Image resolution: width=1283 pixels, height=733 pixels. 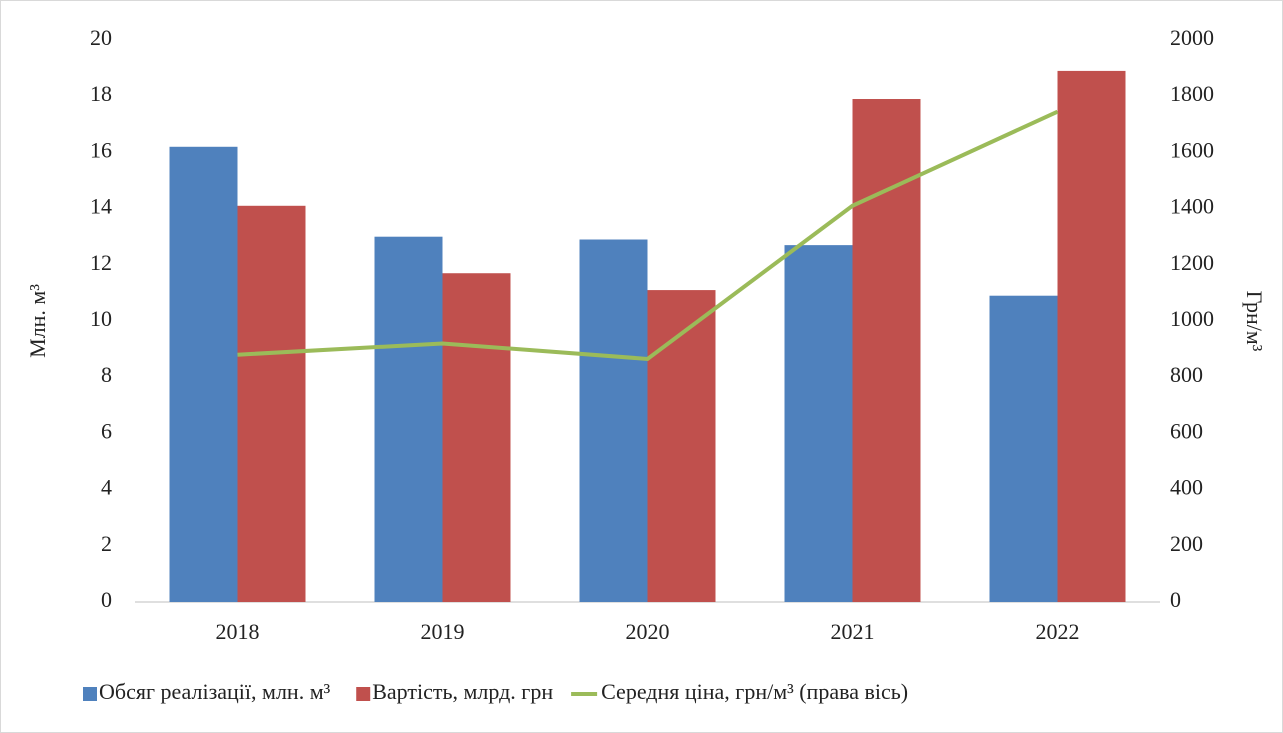 What do you see at coordinates (1192, 318) in the screenshot?
I see `y2-tick-label: 1000` at bounding box center [1192, 318].